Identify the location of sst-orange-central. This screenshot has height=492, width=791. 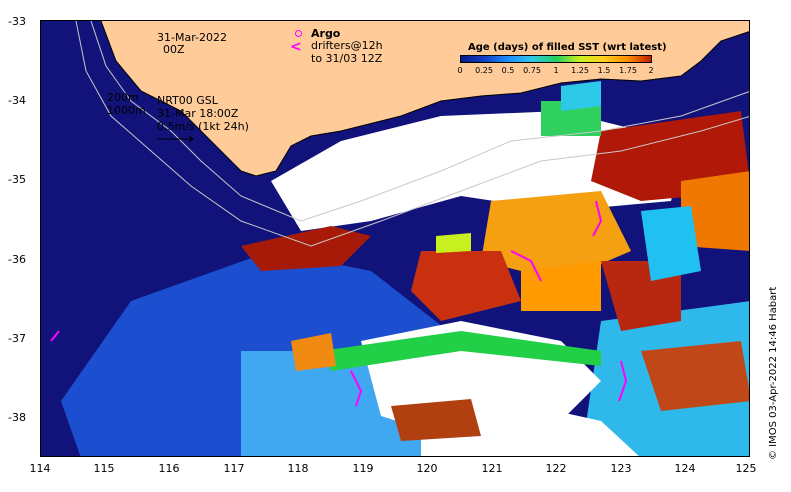
(556, 236).